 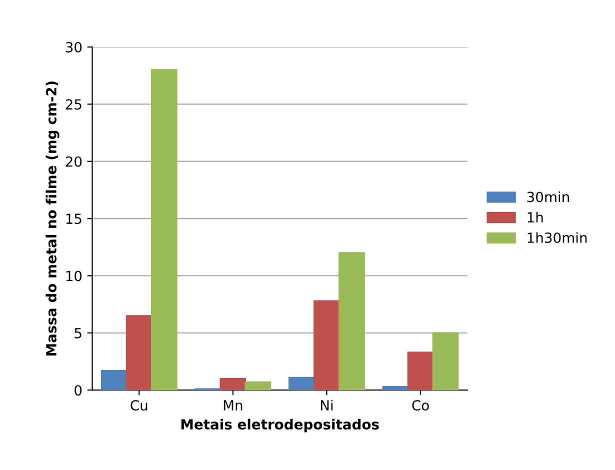 What do you see at coordinates (326, 405) in the screenshot?
I see `x-tick-label: Ni` at bounding box center [326, 405].